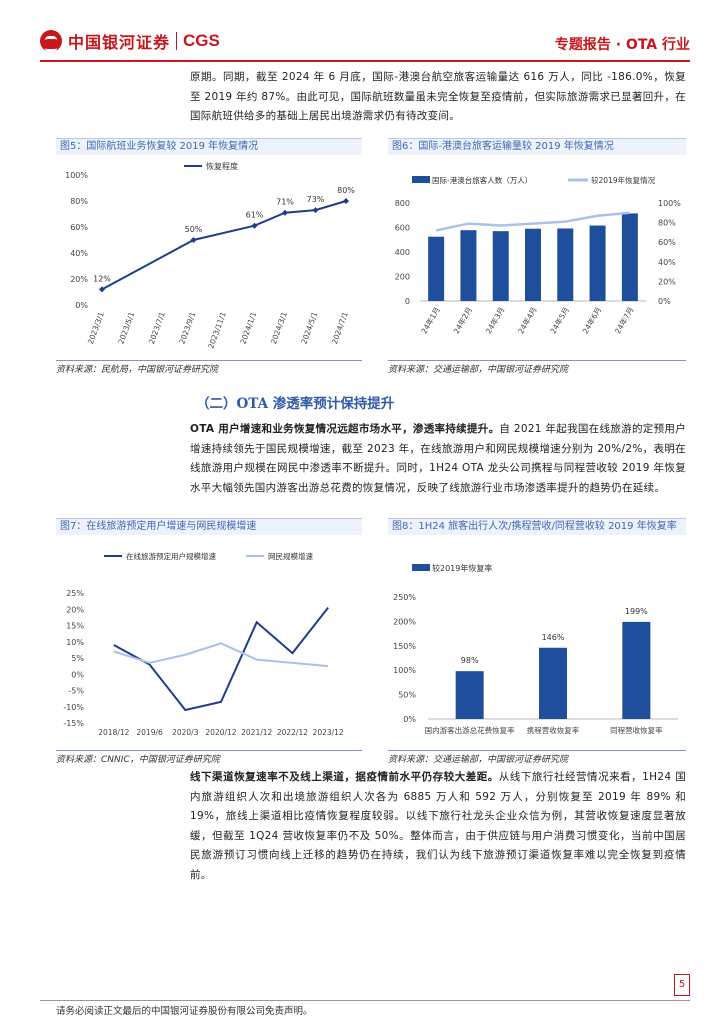 The image size is (724, 1024). I want to click on x-tick-label: 2023/7/1, so click(157, 327).